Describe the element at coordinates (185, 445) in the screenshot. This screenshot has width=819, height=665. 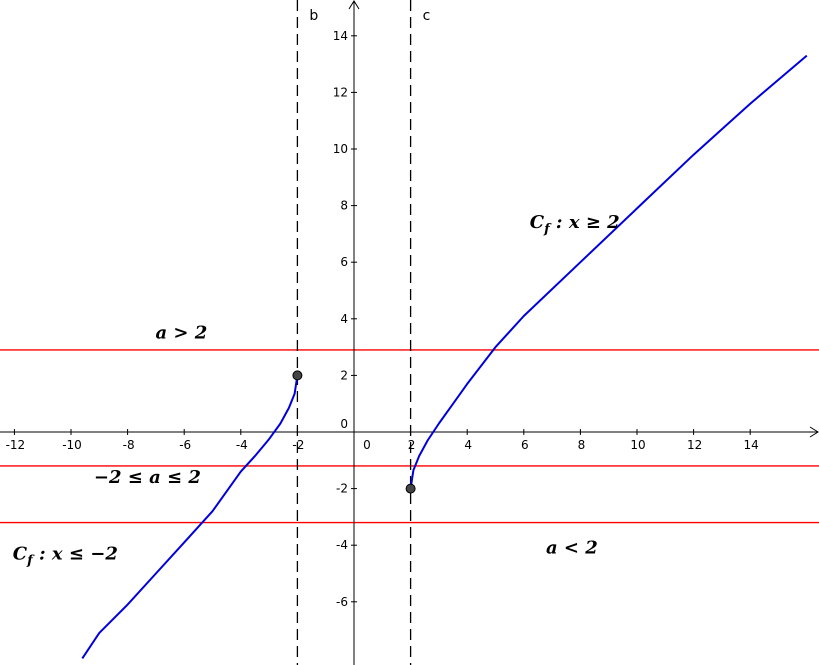
I see `x-tick-label: -6` at that location.